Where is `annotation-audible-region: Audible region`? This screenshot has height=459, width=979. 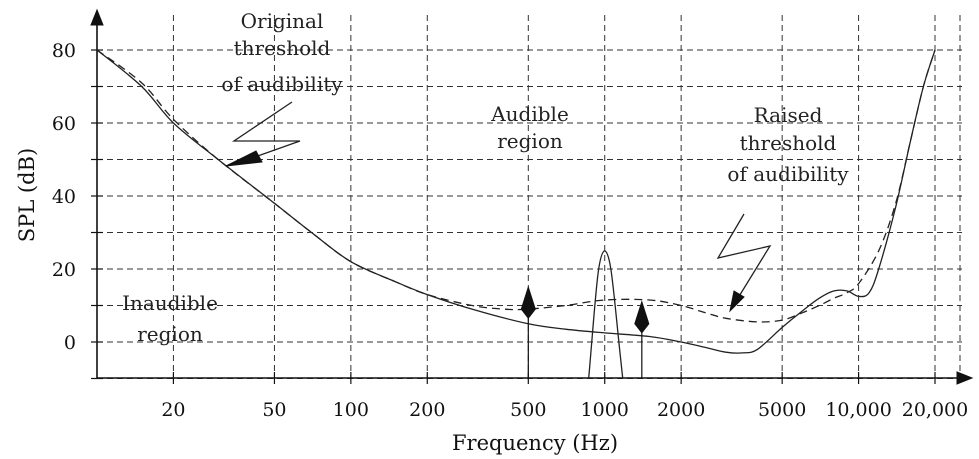
annotation-audible-region: Audible region is located at coordinates (529, 127).